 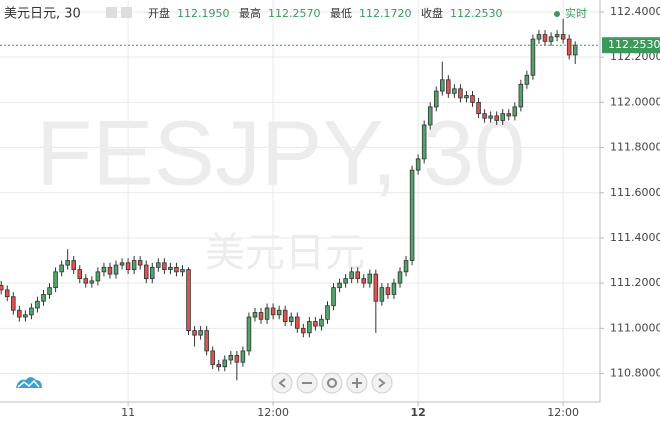 I want to click on last-price-tag, so click(x=631, y=45).